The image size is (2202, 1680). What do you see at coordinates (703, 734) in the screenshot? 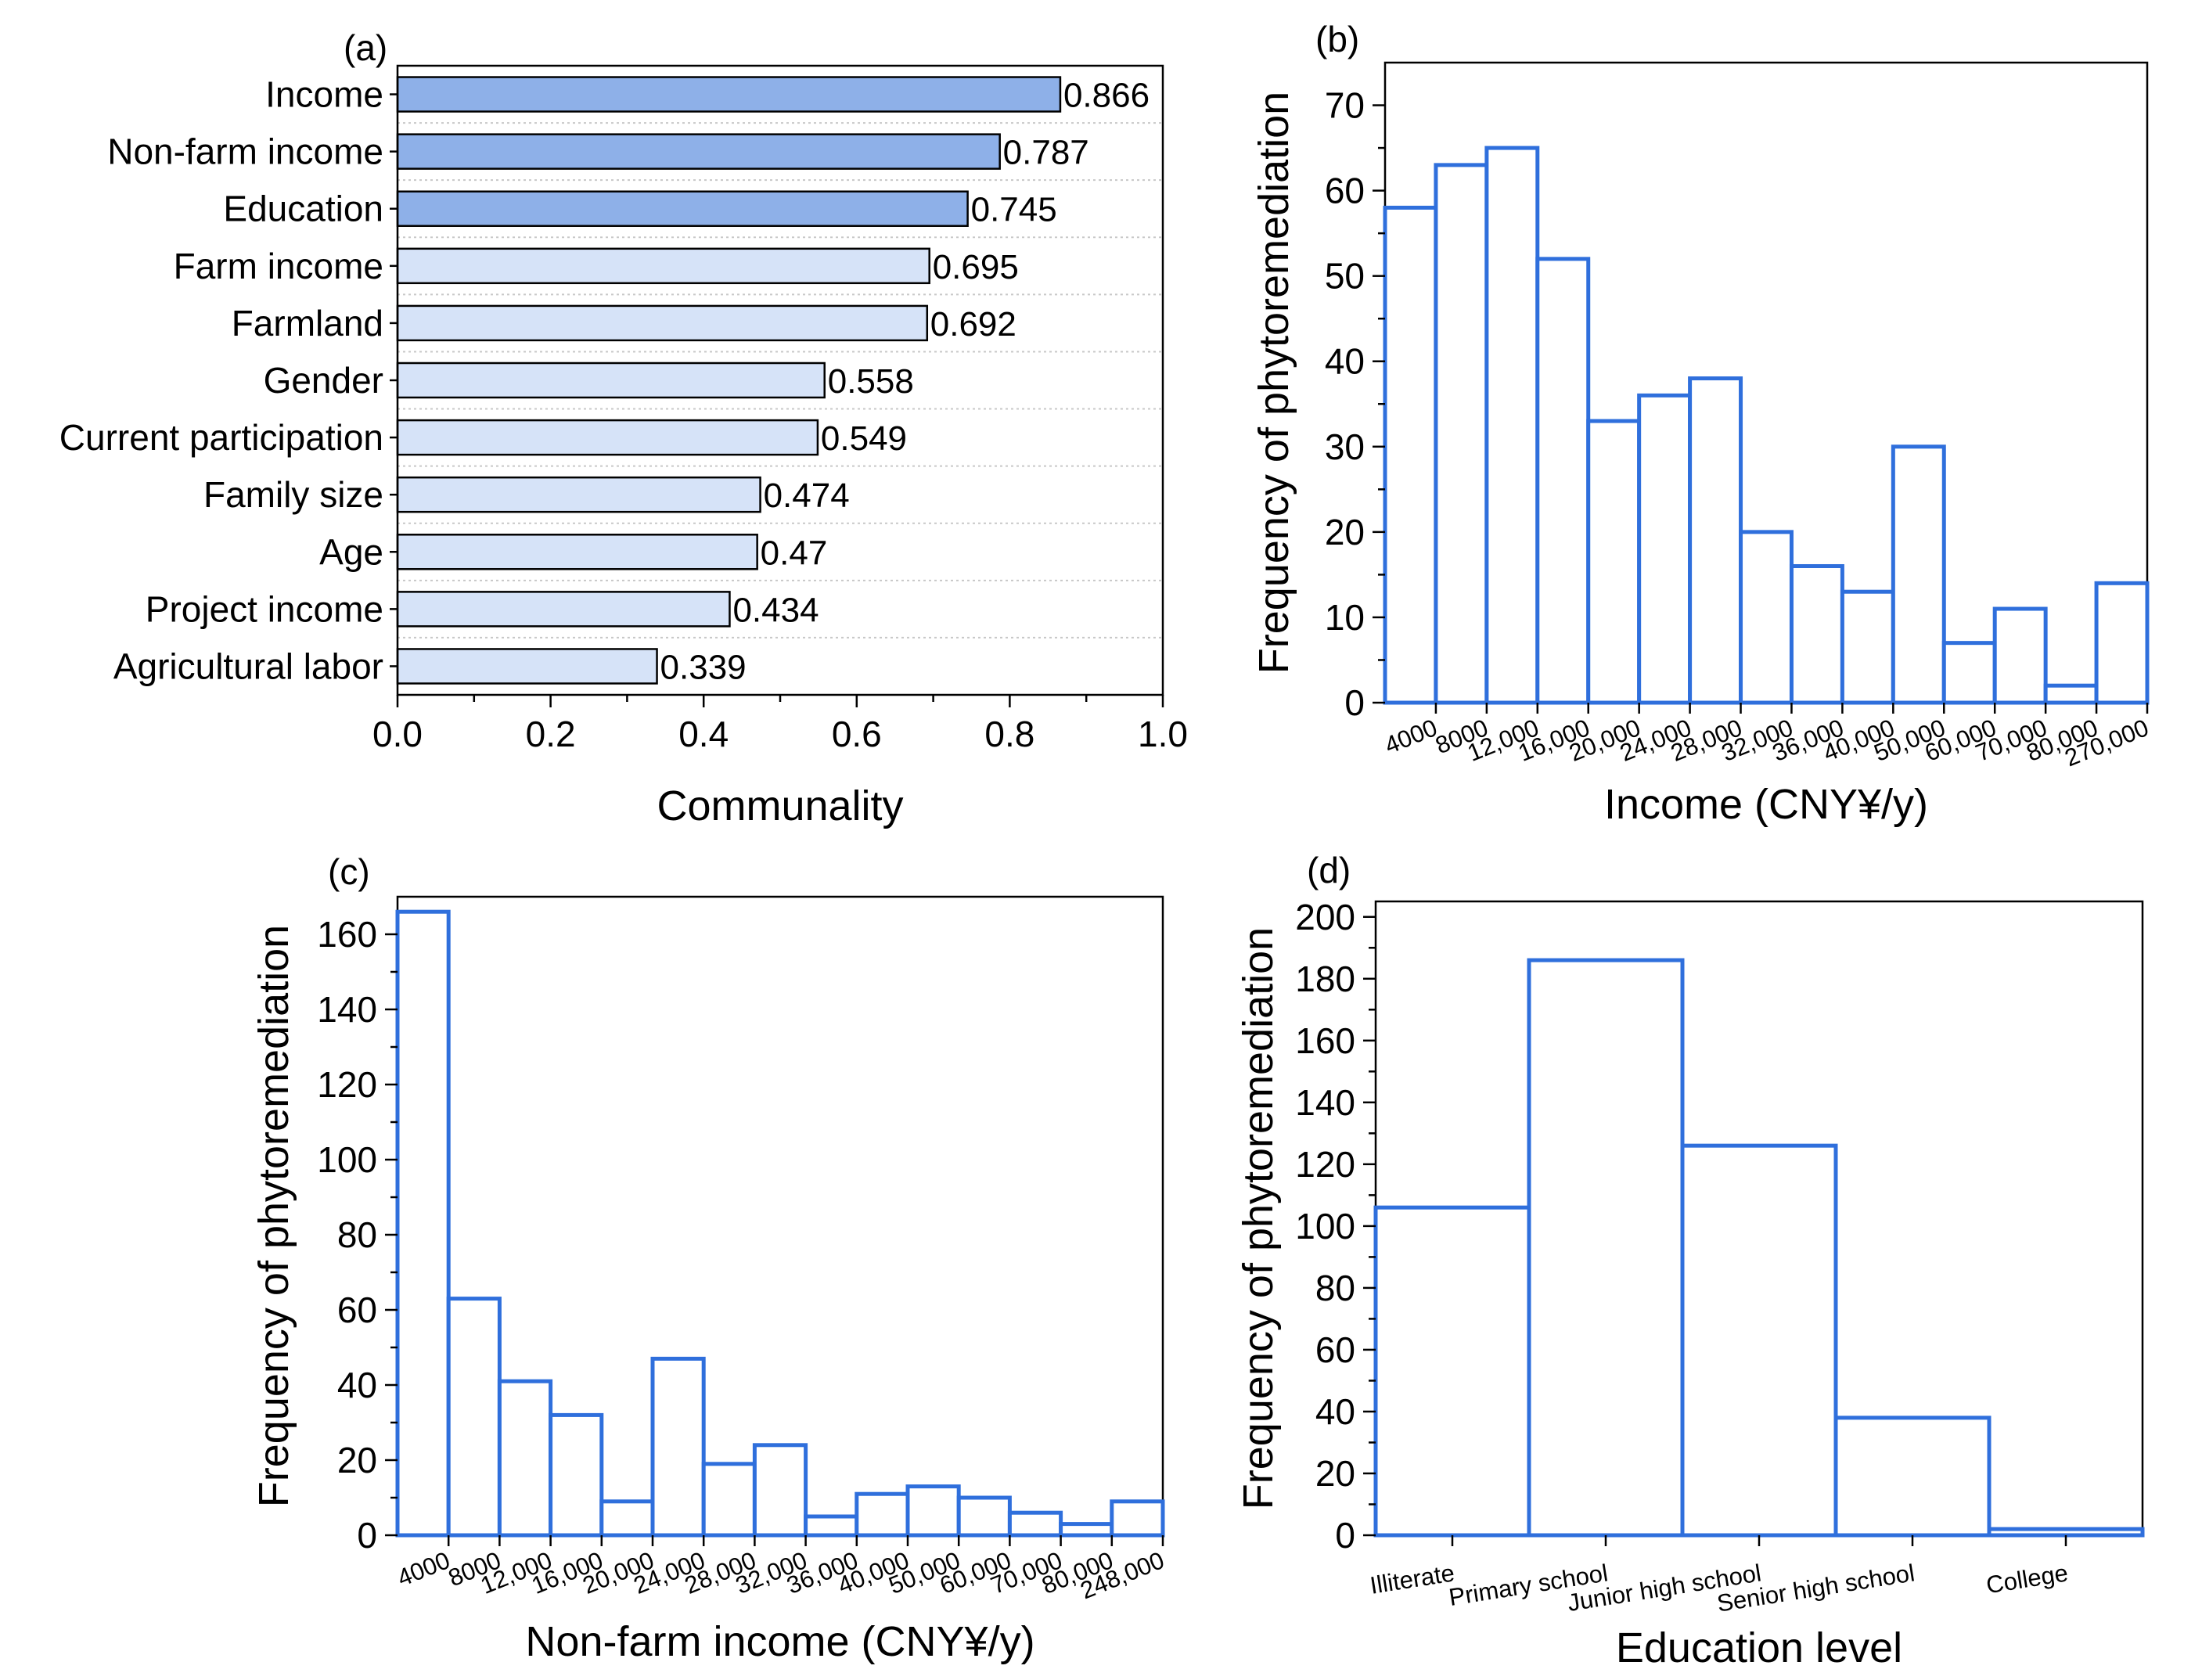
I see `x-tick-label: 0.4` at bounding box center [703, 734].